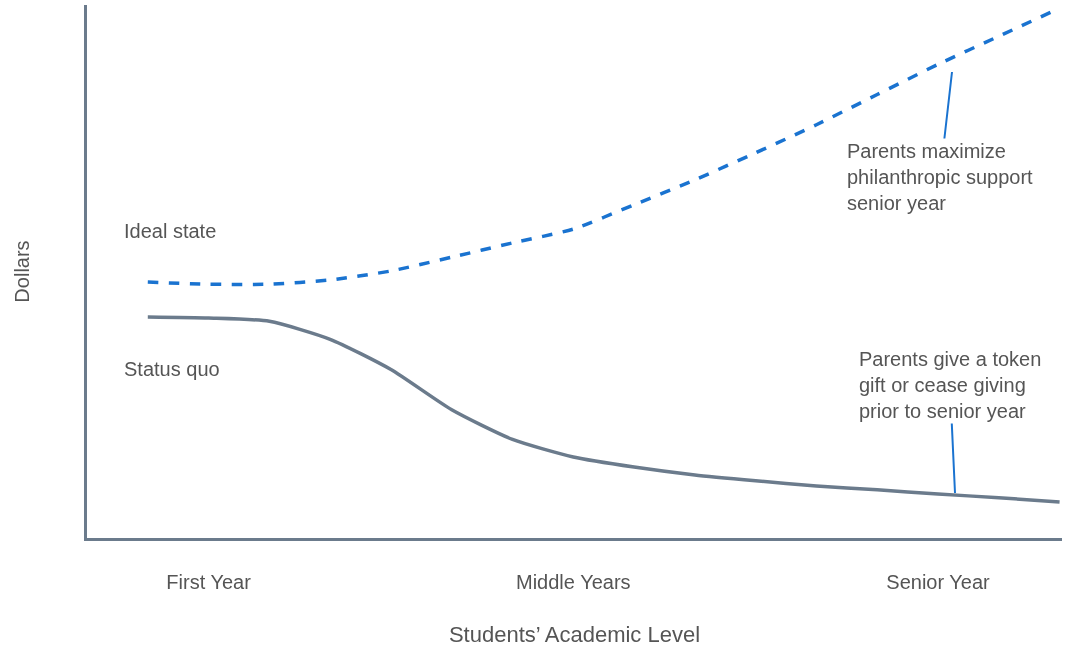 This screenshot has width=1072, height=647. What do you see at coordinates (573, 581) in the screenshot?
I see `x-tick-label: Middle Years` at bounding box center [573, 581].